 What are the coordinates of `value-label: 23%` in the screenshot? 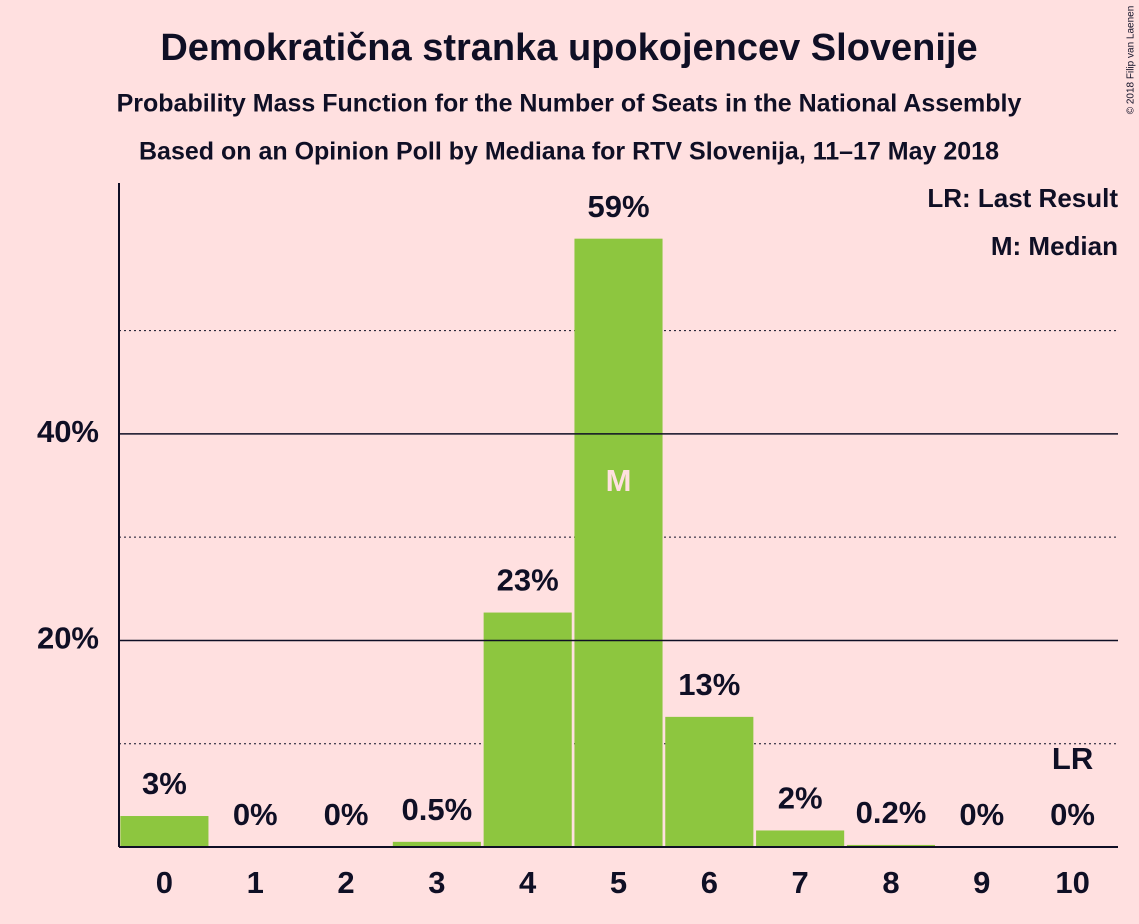 It's located at (528, 580).